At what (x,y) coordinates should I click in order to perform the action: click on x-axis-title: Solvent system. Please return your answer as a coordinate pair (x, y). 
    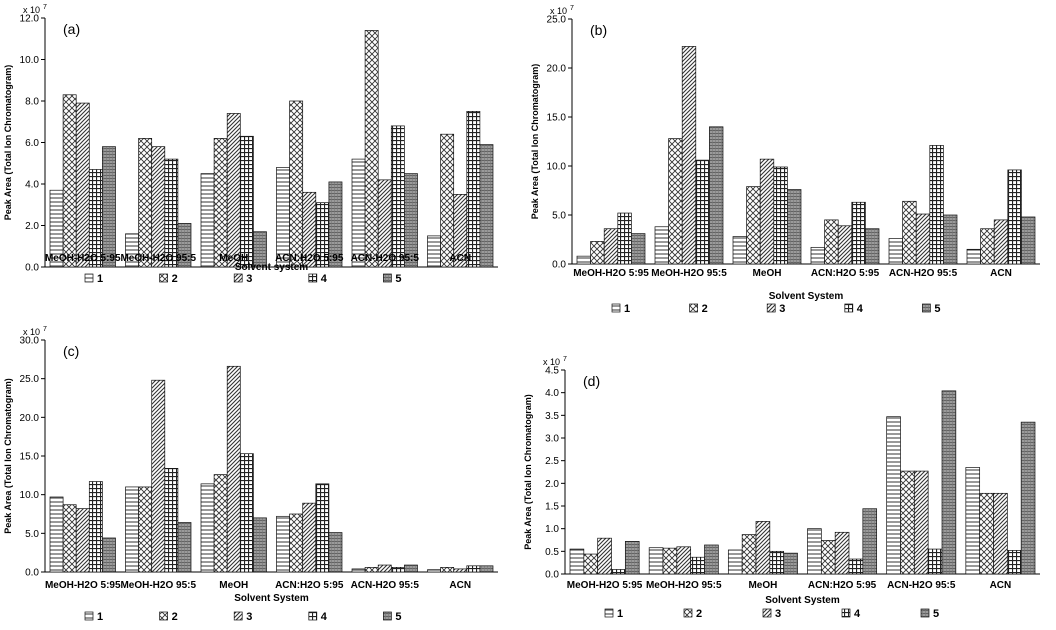
    Looking at the image, I should click on (271, 267).